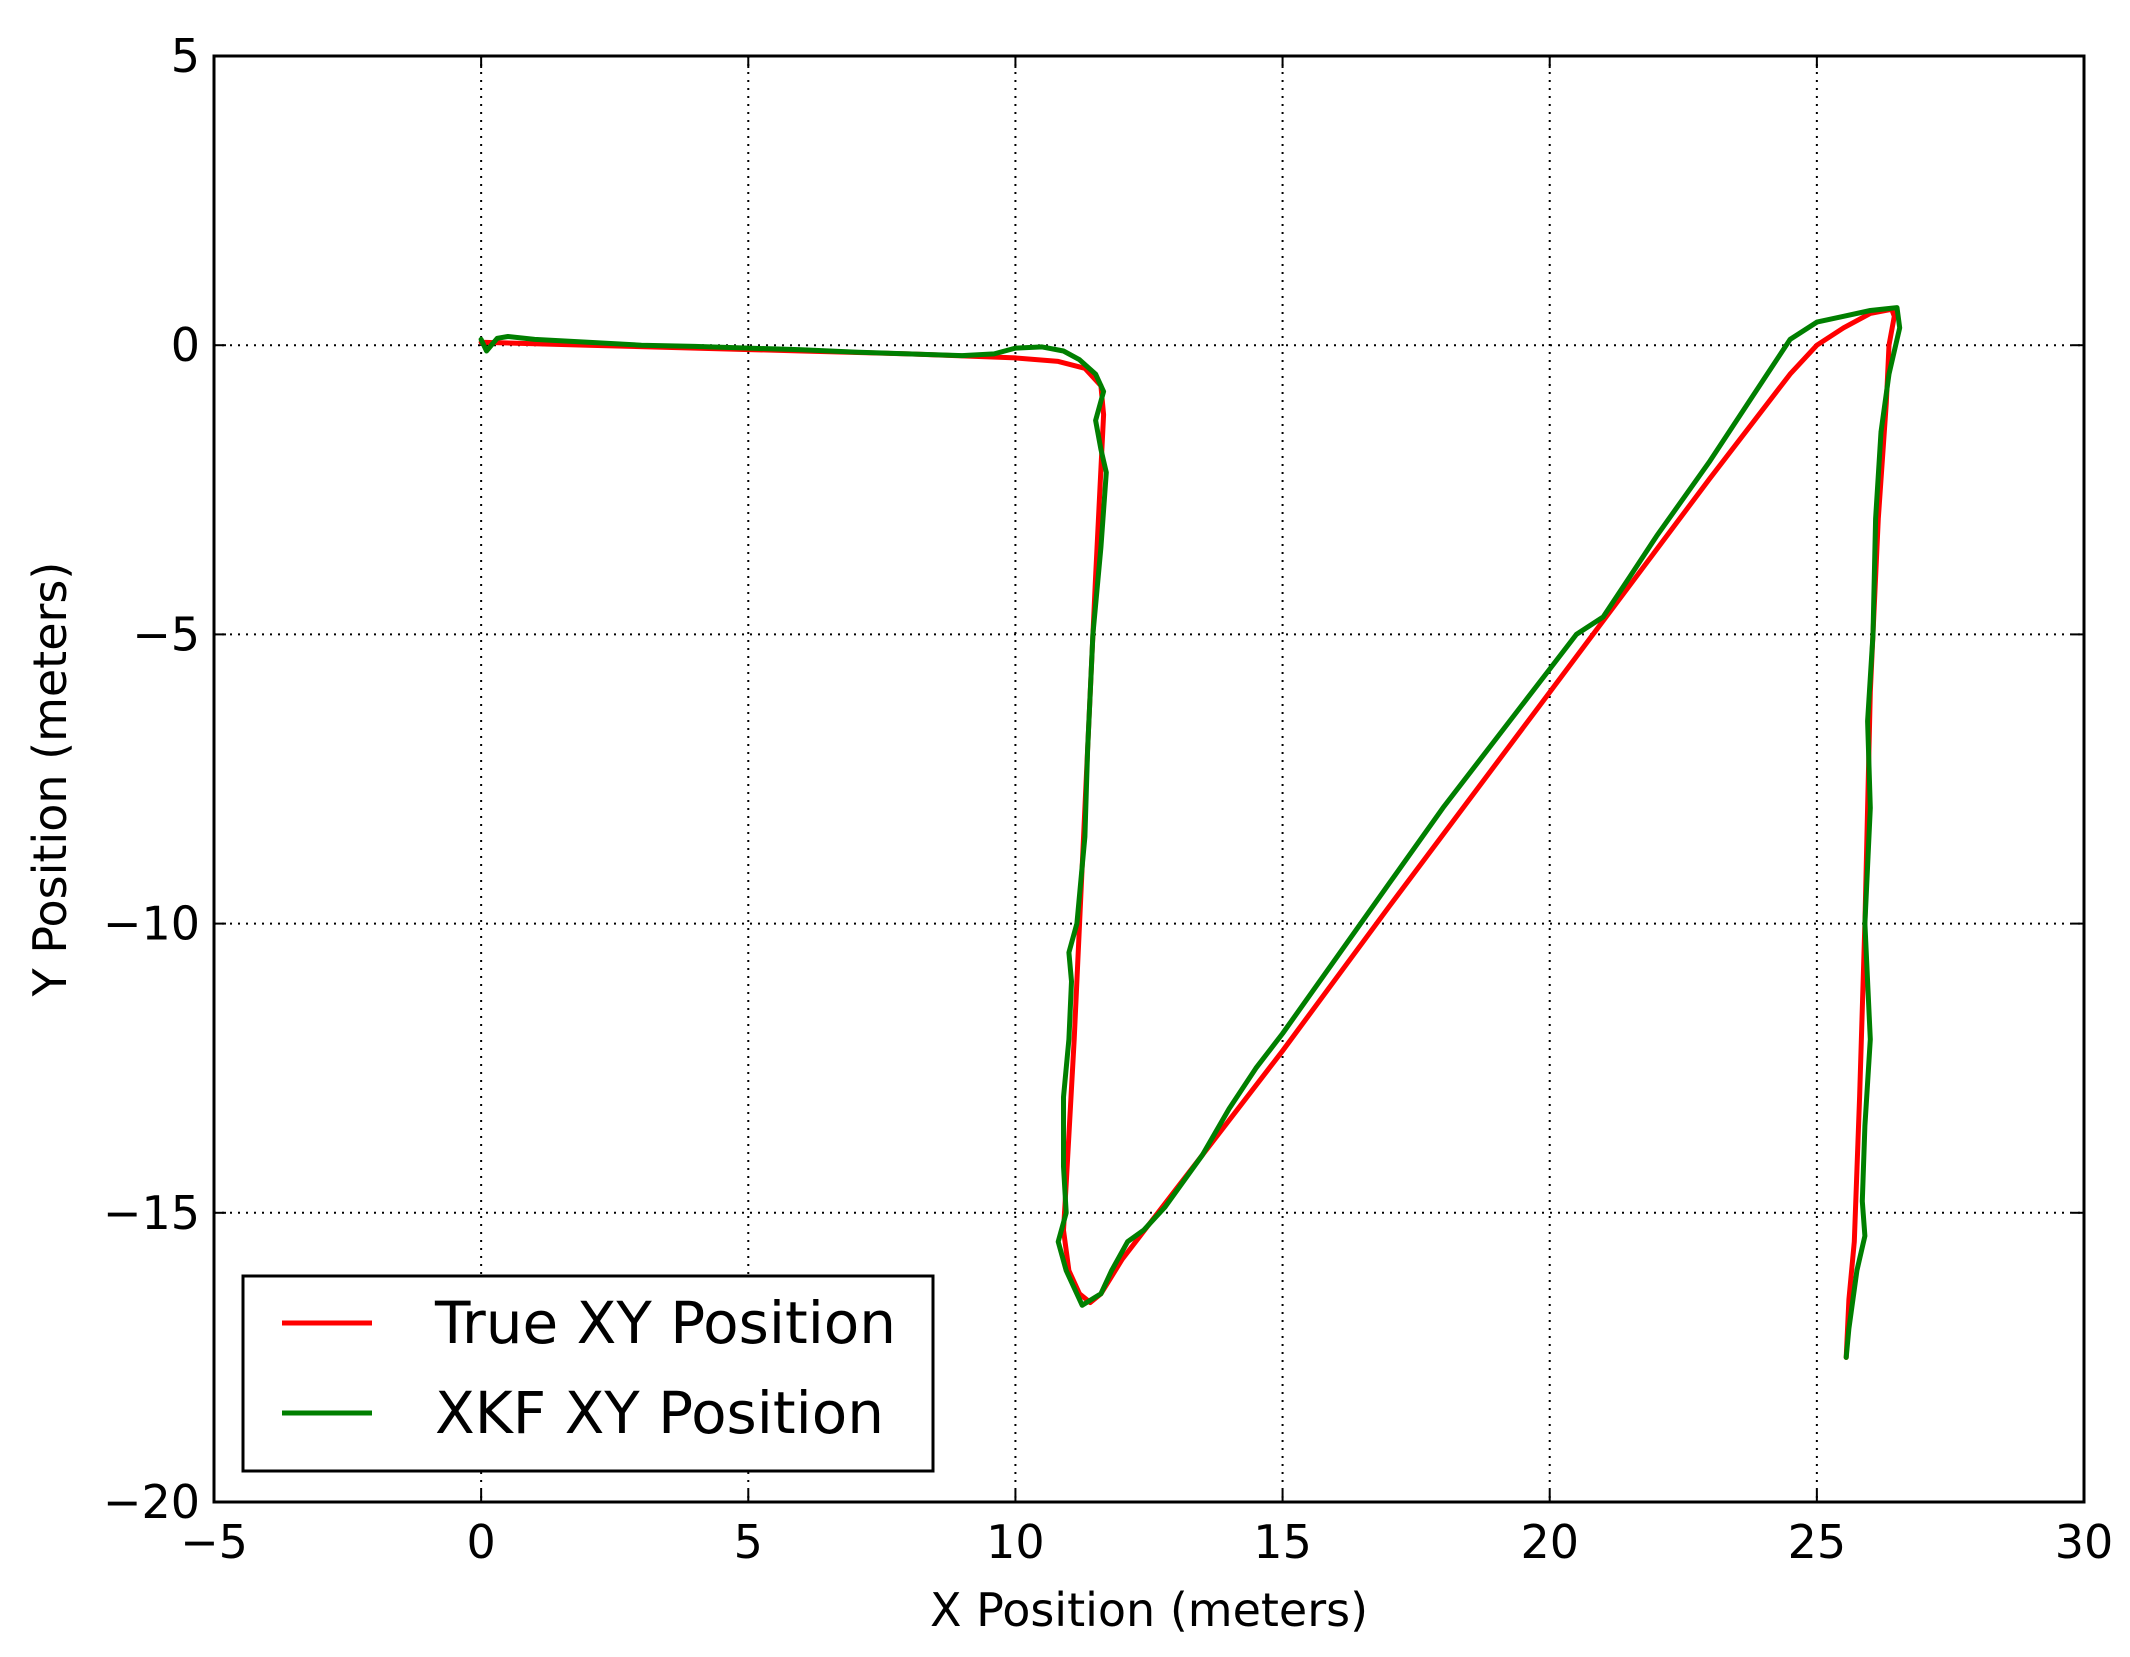 This screenshot has height=1657, width=2130. Describe the element at coordinates (151, 779) in the screenshot. I see `y-tick-labels: −20 −15 −10 −5 0 5` at that location.